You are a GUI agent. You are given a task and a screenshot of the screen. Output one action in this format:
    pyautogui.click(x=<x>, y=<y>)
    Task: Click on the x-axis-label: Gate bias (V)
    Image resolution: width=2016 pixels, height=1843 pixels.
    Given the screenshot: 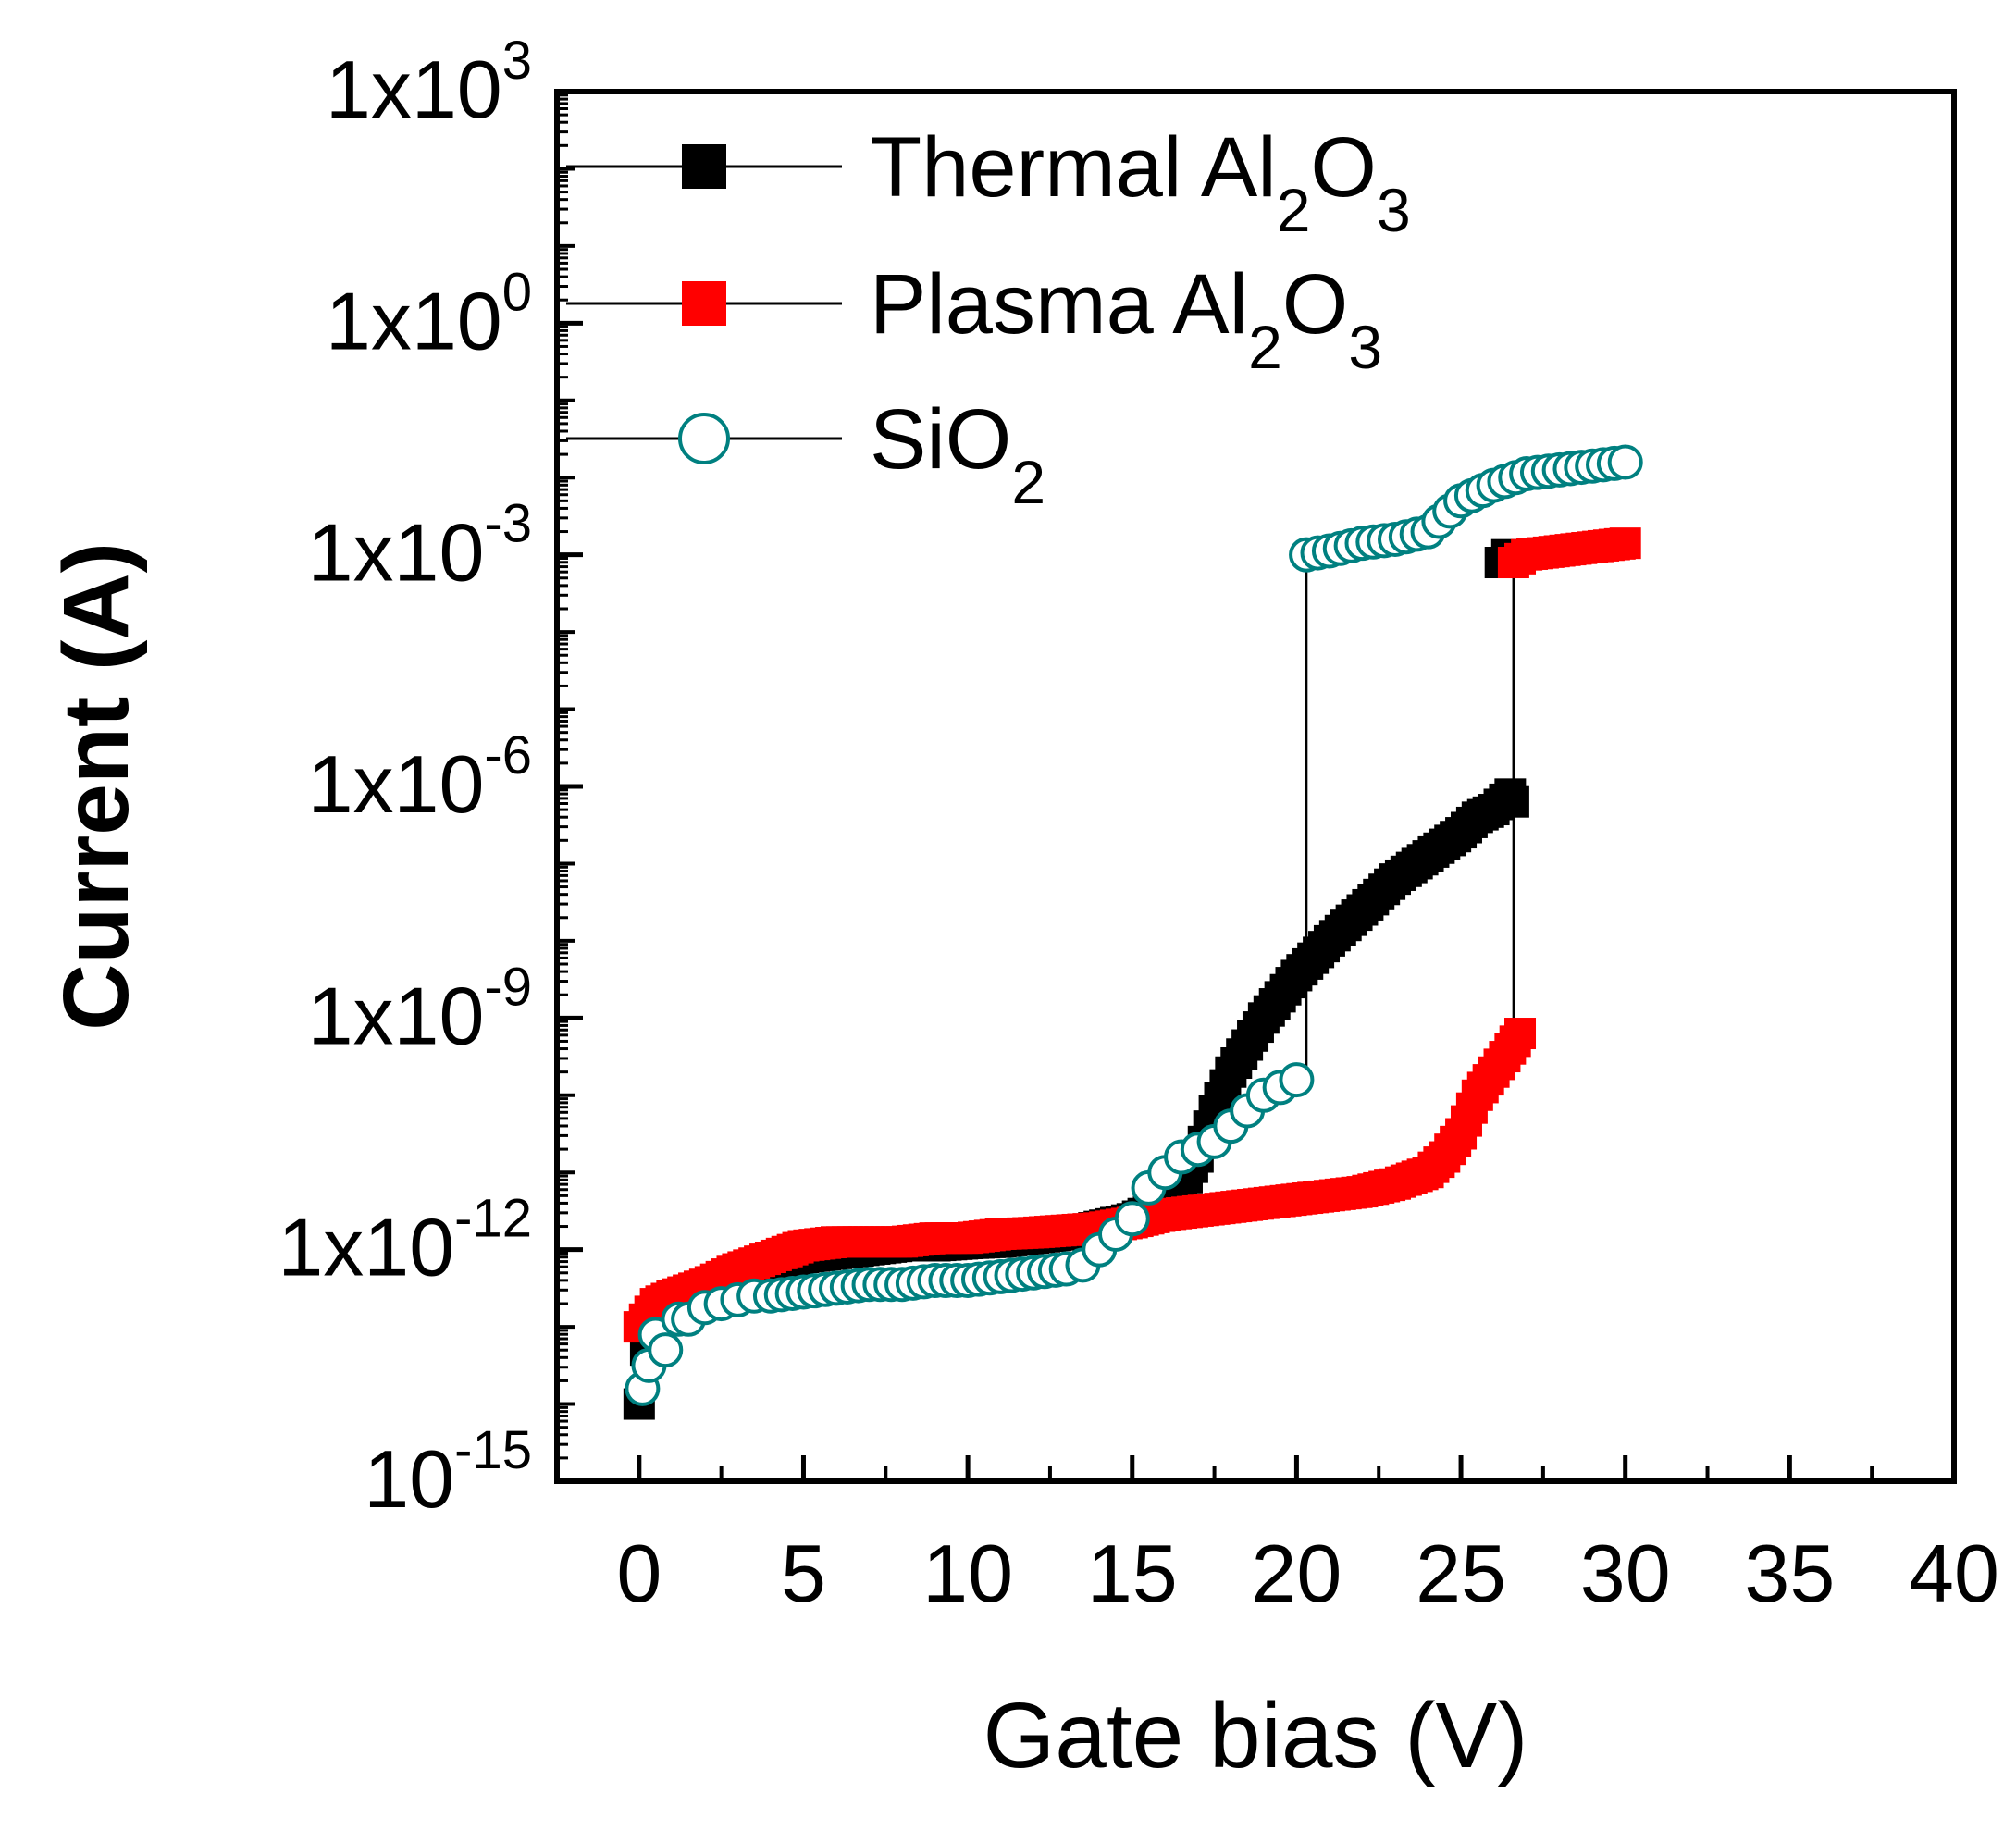 What is the action you would take?
    pyautogui.click(x=1255, y=1735)
    